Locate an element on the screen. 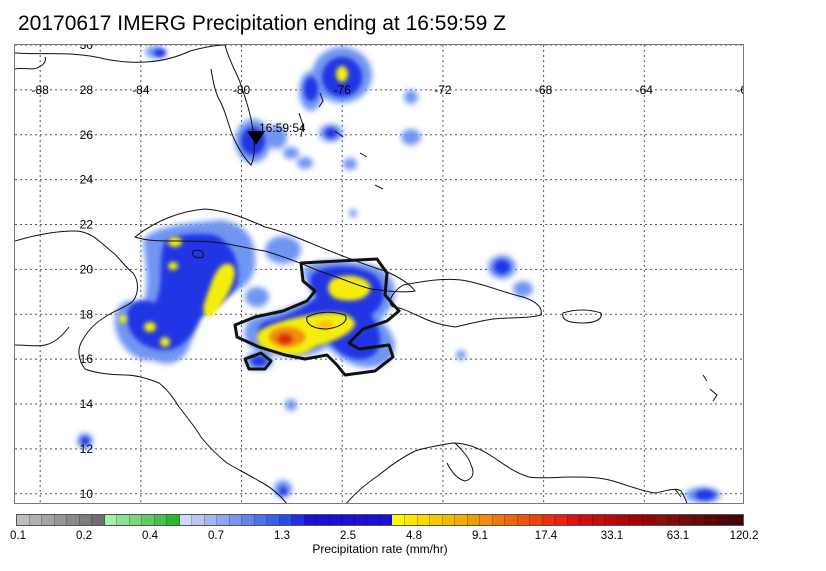 This screenshot has width=826, height=571. lon-tick-label: -72 is located at coordinates (443, 90).